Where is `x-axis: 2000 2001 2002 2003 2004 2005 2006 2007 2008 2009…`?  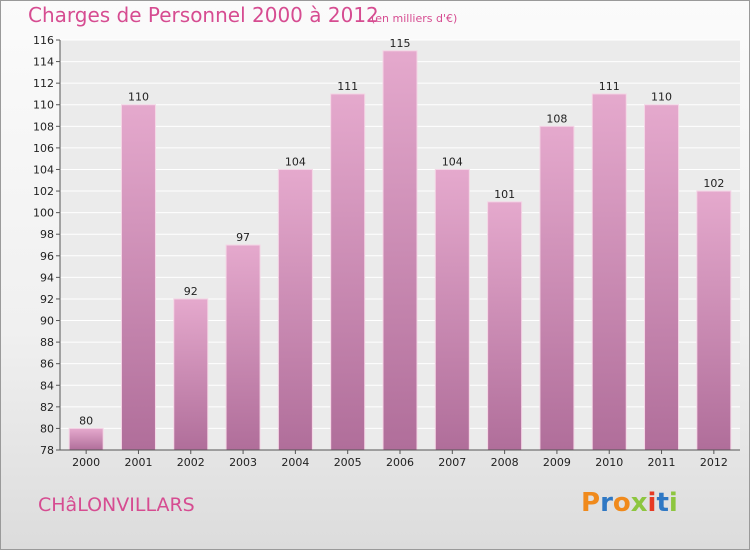
x-axis: 2000 2001 2002 2003 2004 2005 2006 2007 2008 2009… is located at coordinates (400, 459).